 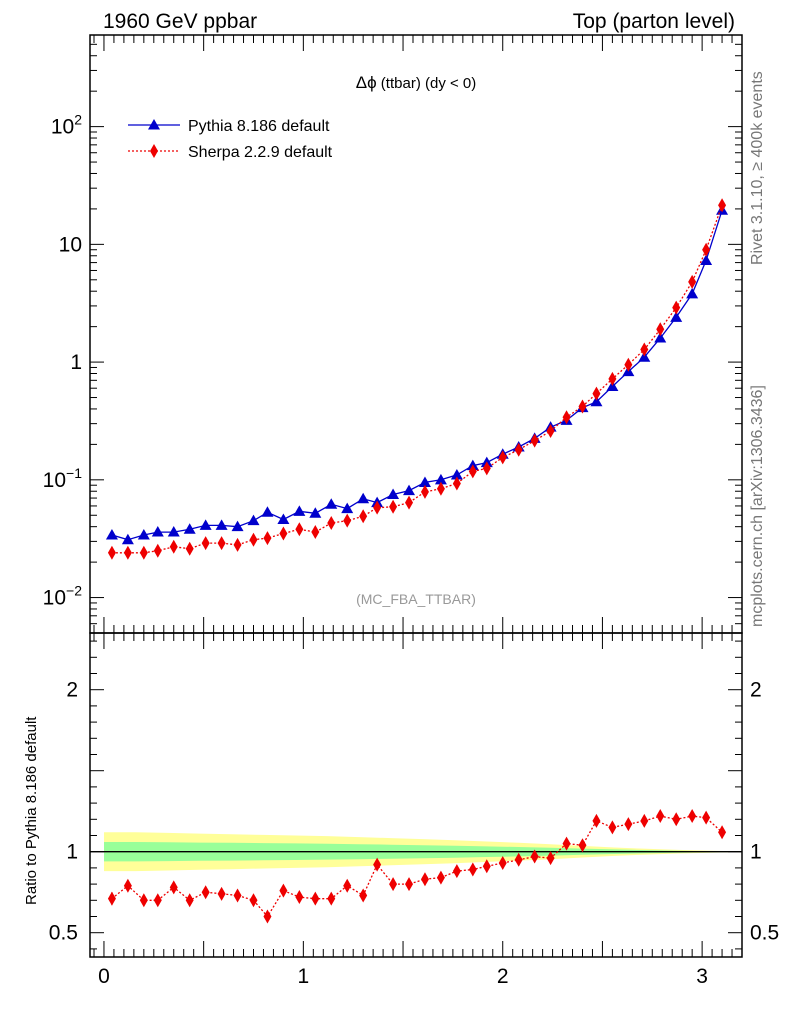 I want to click on uncertainty-bands, so click(x=416, y=852).